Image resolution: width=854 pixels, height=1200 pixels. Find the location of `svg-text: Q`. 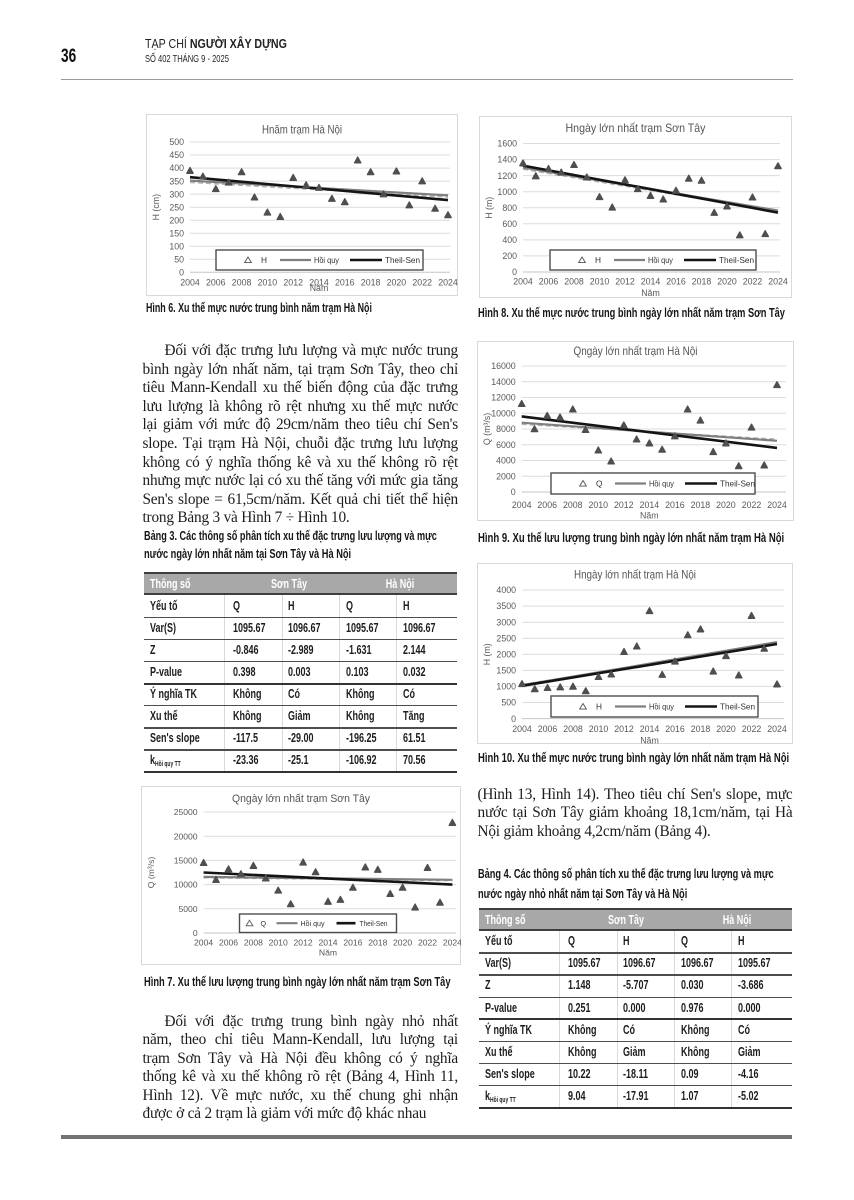

svg-text: Q is located at coordinates (599, 484).